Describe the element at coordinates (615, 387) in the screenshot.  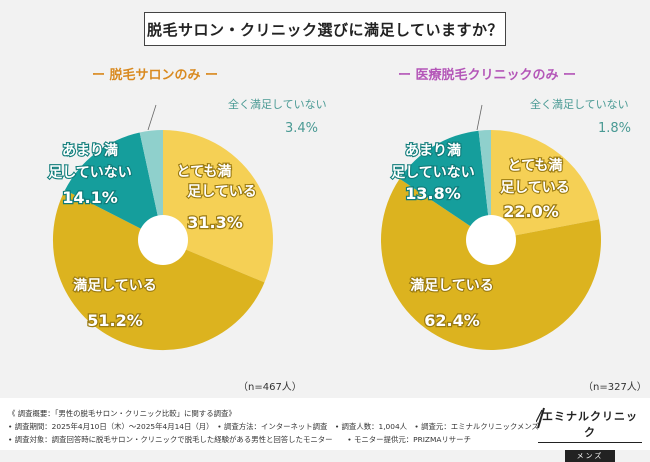
I see `right-sample-size: （n=327人）` at that location.